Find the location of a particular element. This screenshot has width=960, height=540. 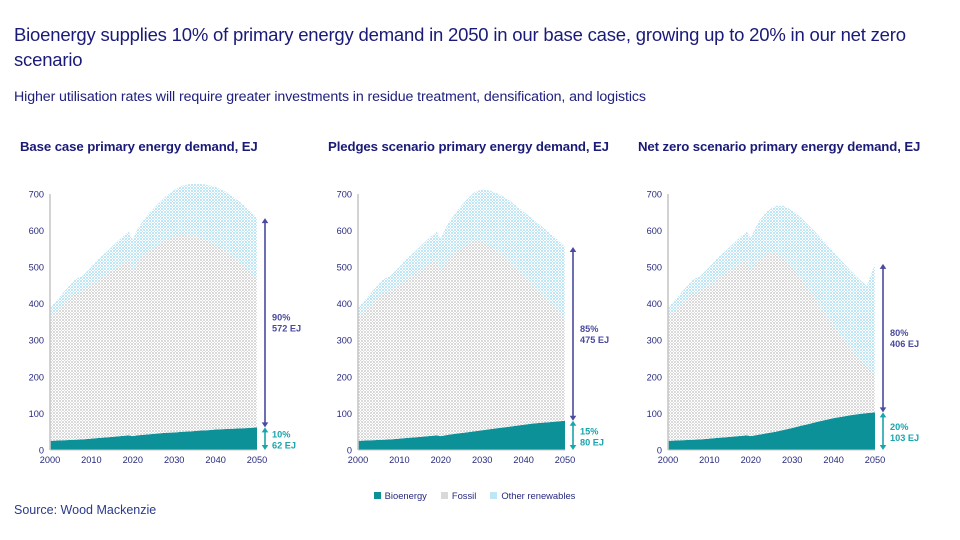

source-note: Source: Wood Mackenzie is located at coordinates (85, 510).